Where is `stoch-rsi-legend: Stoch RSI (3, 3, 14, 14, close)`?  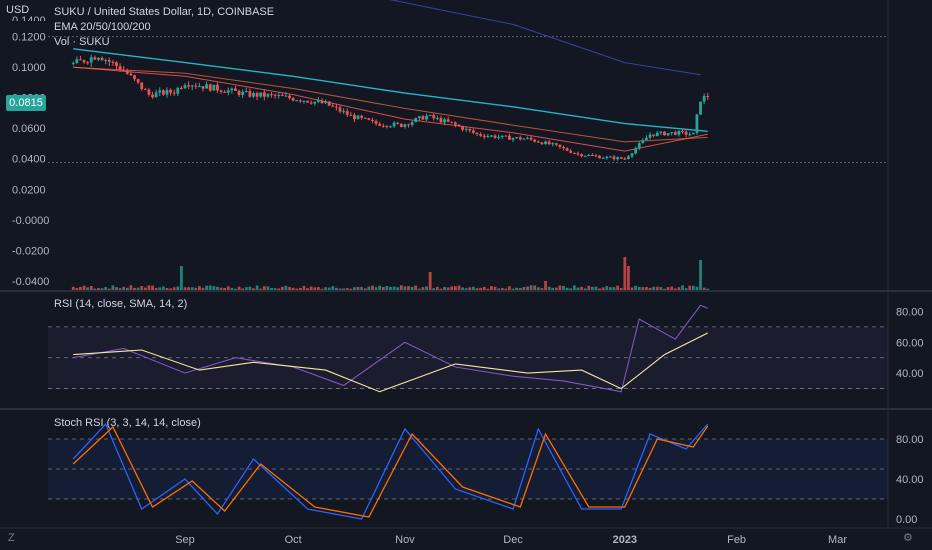 stoch-rsi-legend: Stoch RSI (3, 3, 14, 14, close) is located at coordinates (127, 423).